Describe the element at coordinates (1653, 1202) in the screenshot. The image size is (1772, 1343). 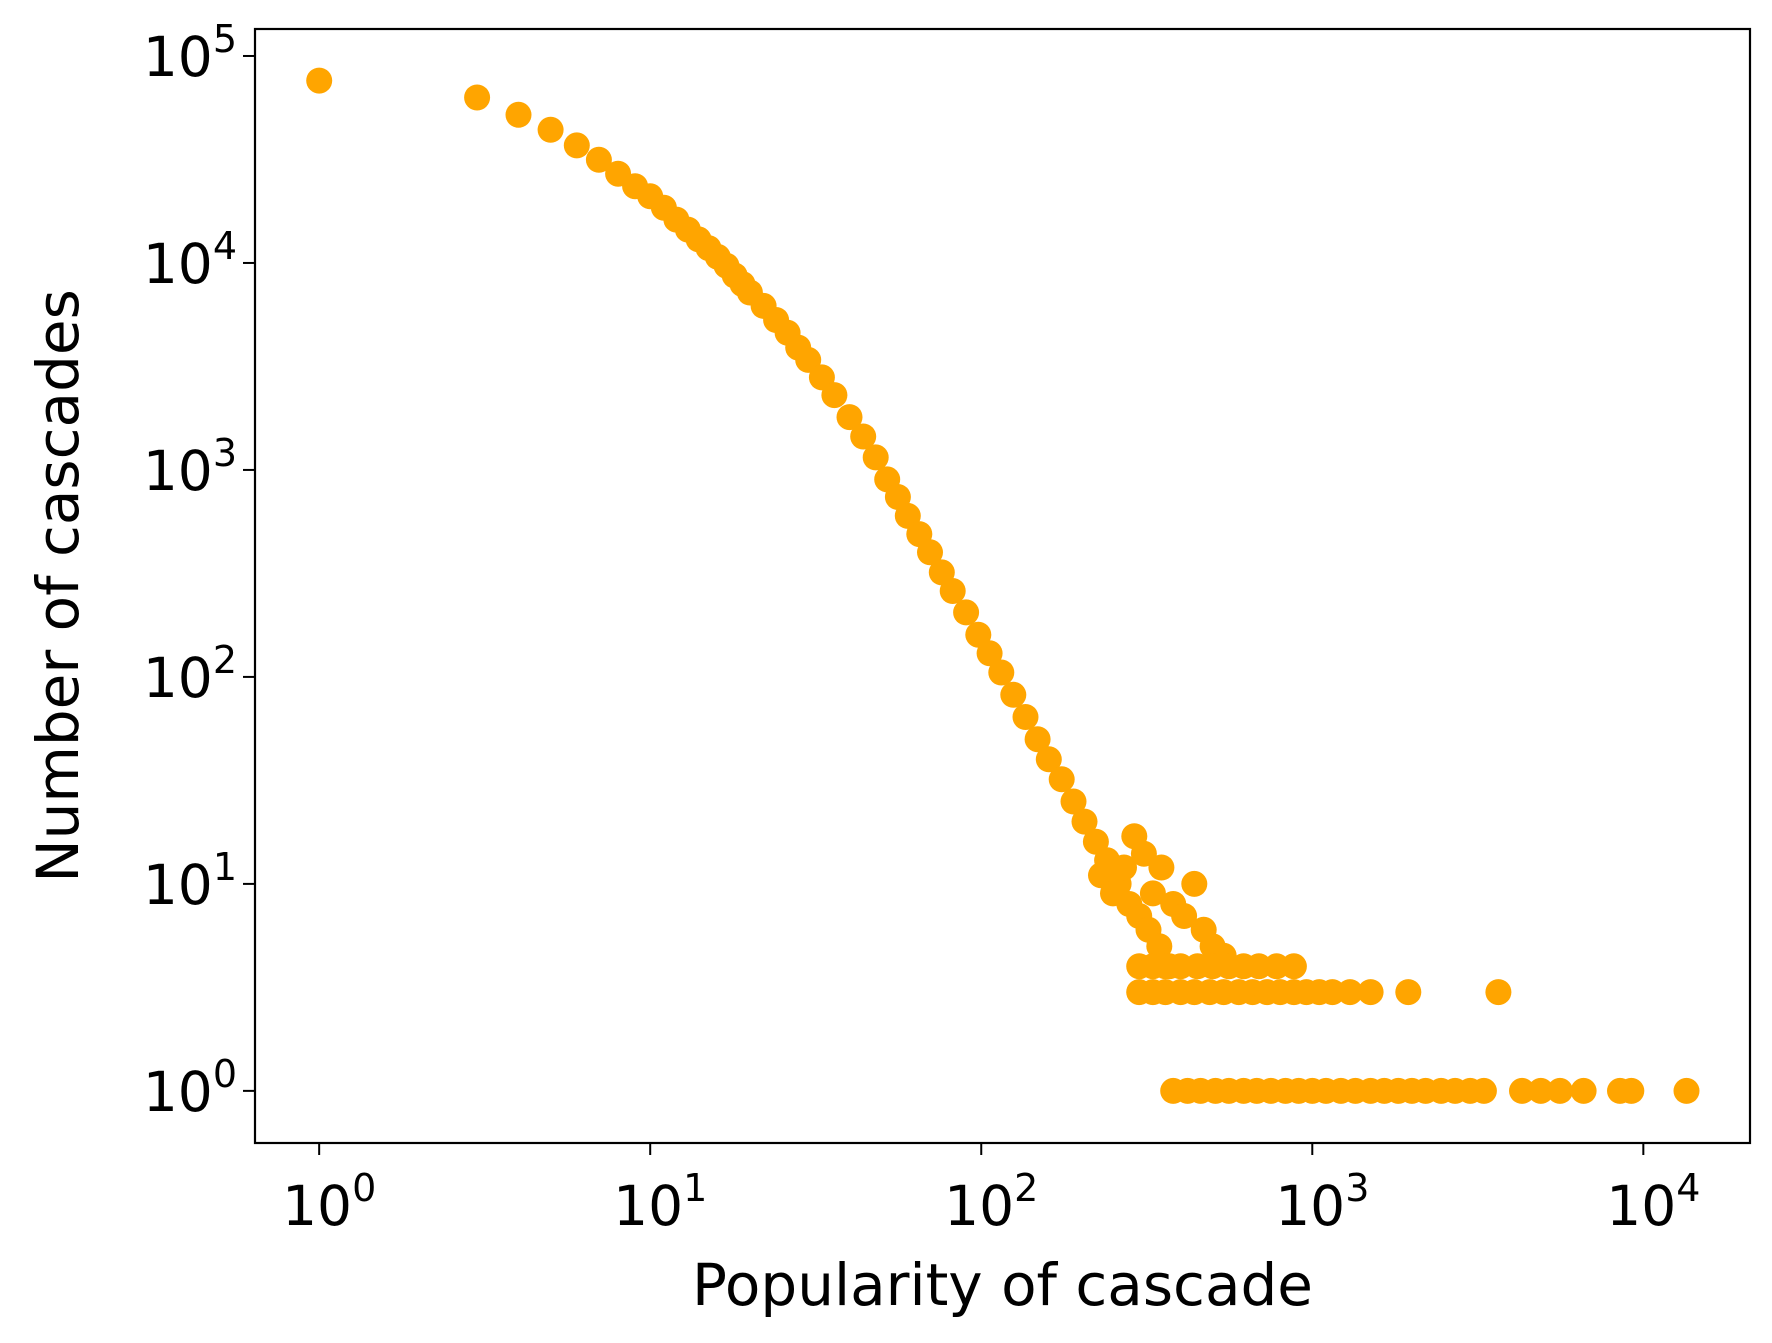
I see `x-tick-label: 10⁴` at that location.